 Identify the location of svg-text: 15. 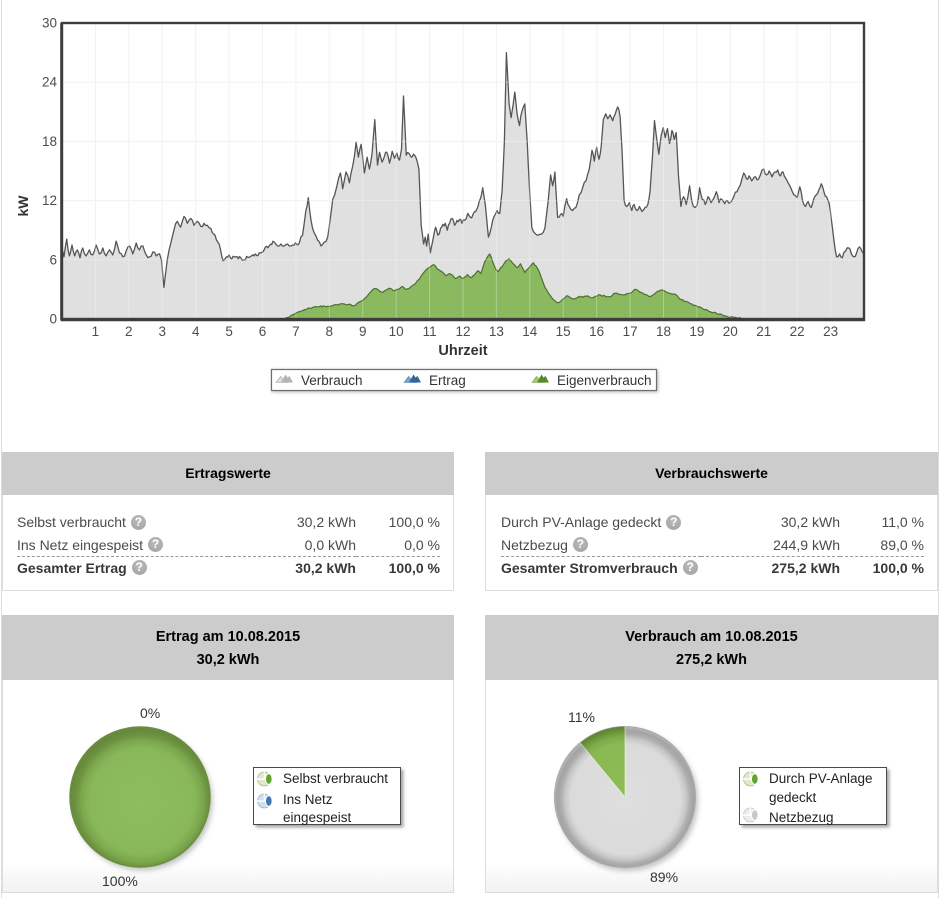
(563, 331).